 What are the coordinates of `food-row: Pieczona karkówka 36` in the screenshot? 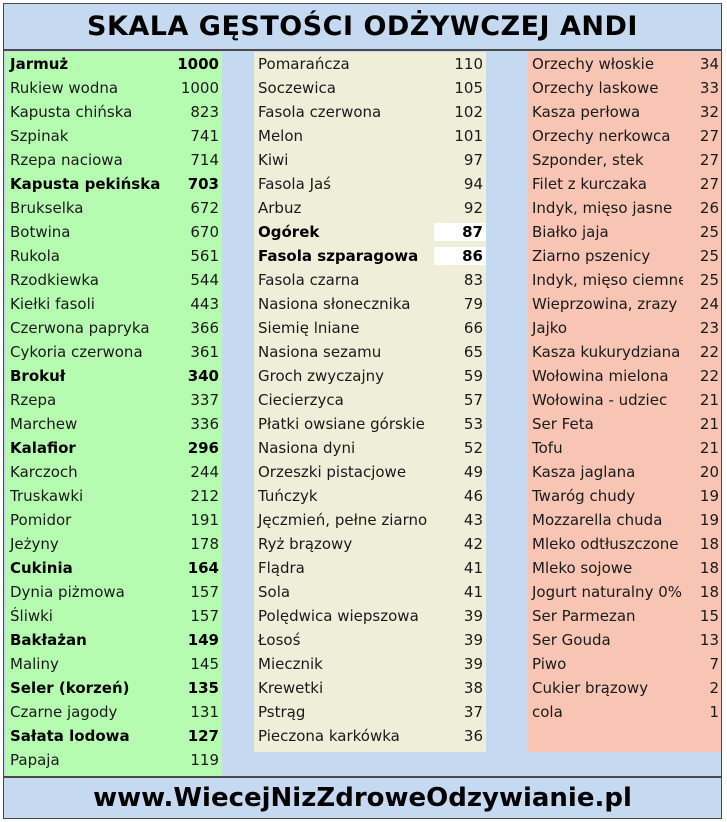 It's located at (370, 736).